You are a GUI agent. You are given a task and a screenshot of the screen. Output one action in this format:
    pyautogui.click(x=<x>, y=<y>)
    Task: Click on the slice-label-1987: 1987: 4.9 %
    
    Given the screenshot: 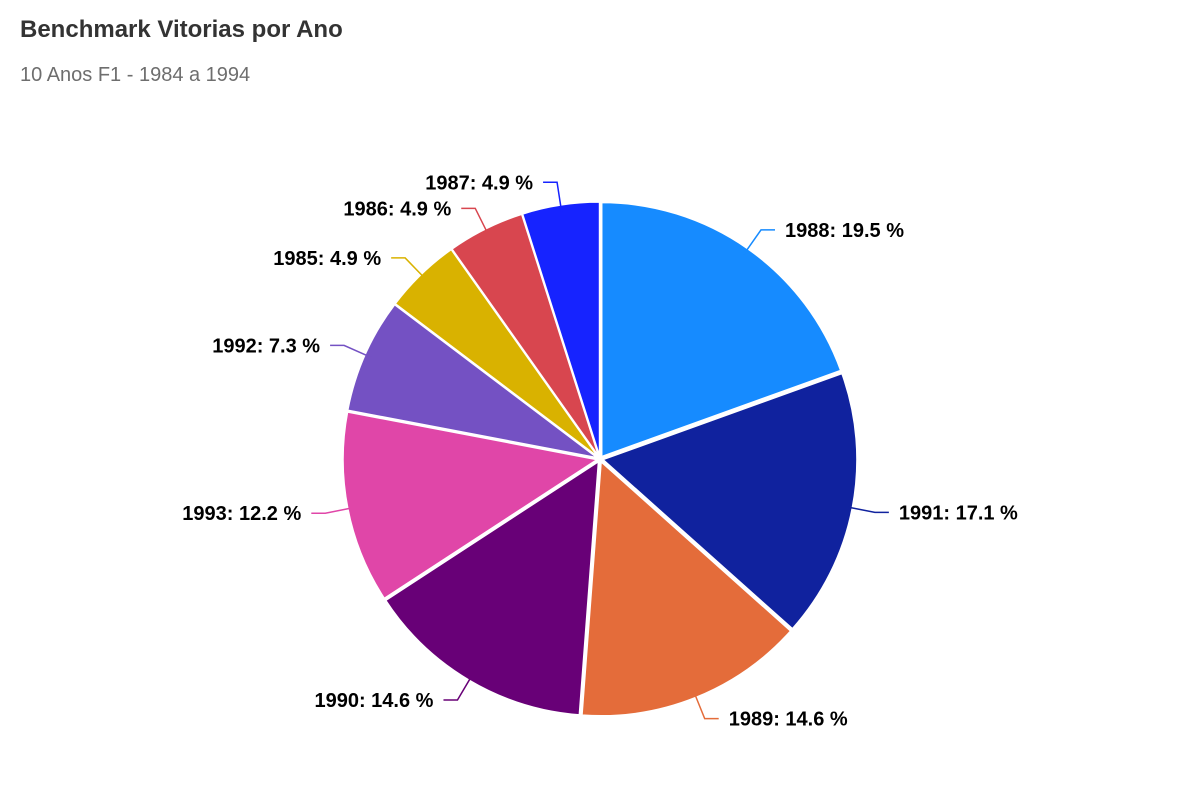 What is the action you would take?
    pyautogui.click(x=479, y=183)
    